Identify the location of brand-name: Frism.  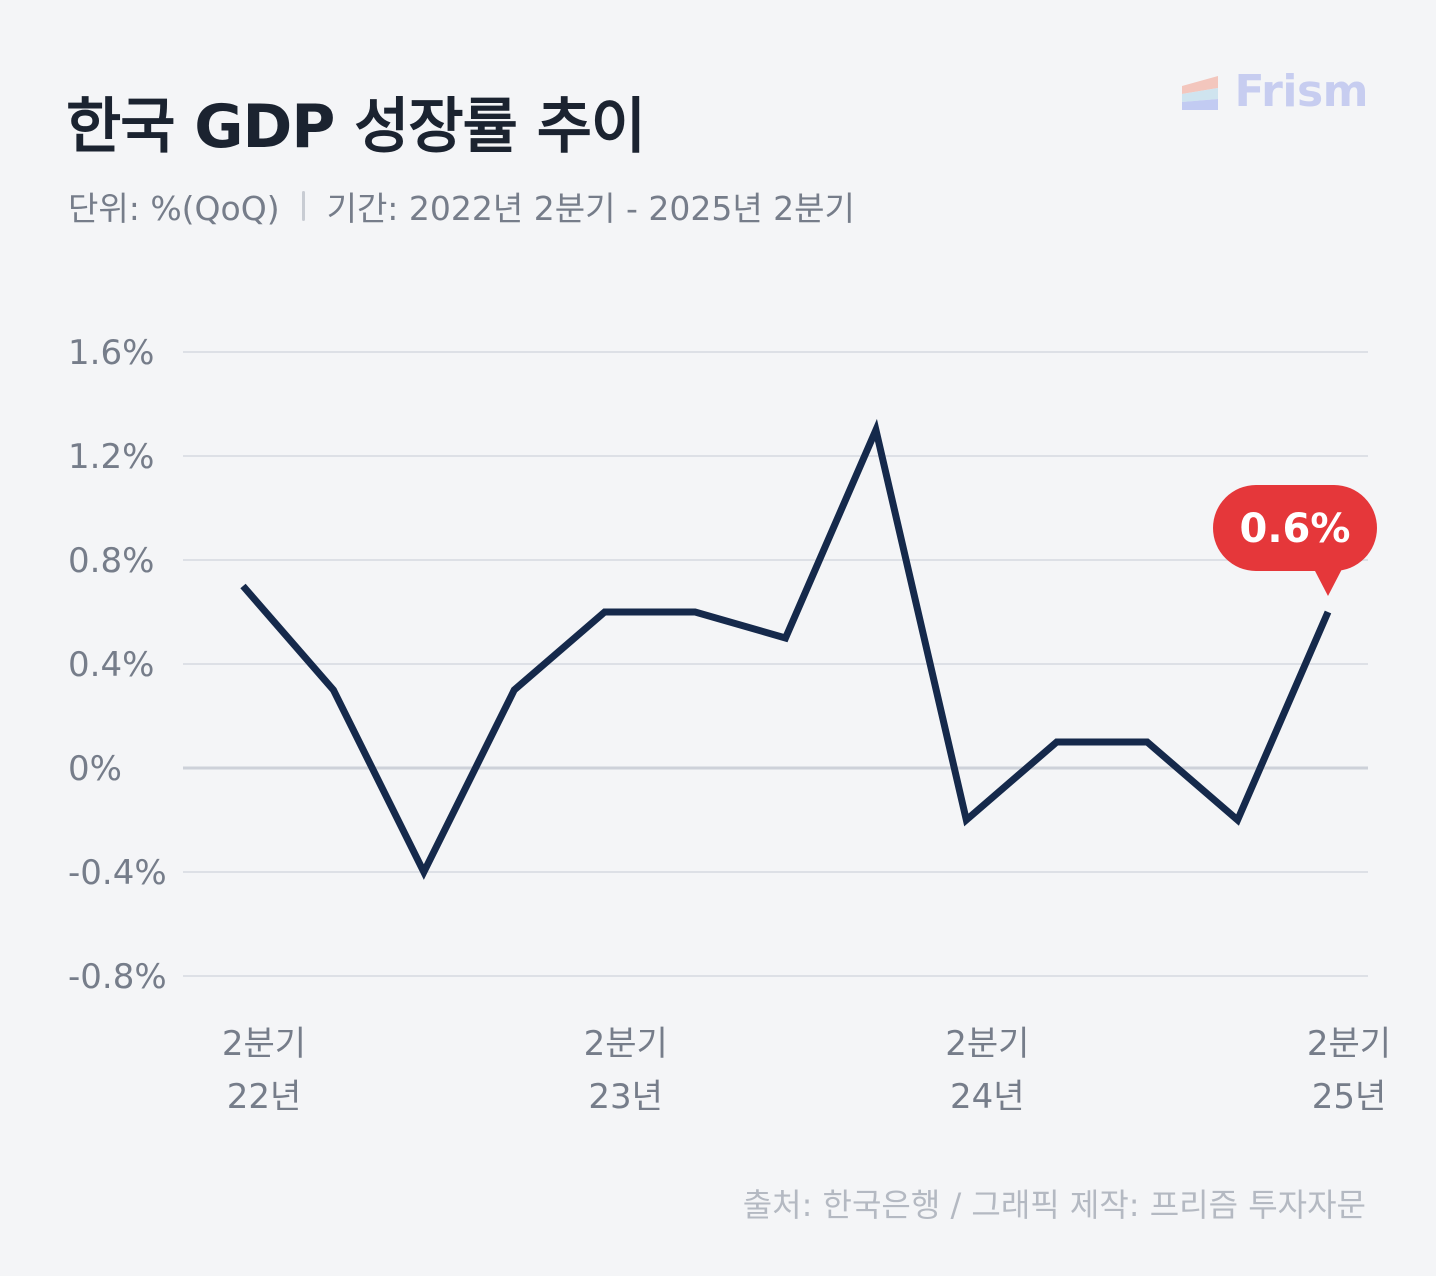
(1301, 91).